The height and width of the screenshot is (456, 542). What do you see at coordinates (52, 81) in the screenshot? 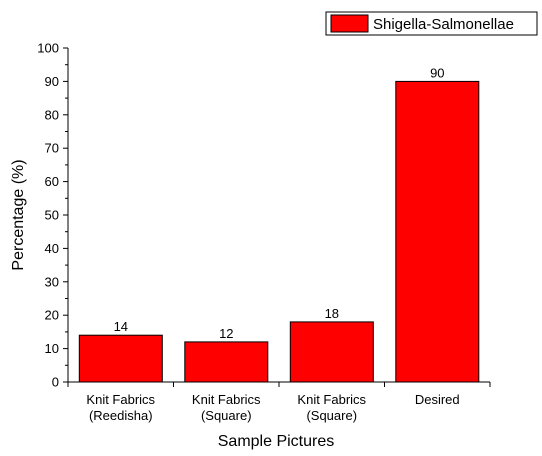
I see `y-tick-label: 90` at bounding box center [52, 81].